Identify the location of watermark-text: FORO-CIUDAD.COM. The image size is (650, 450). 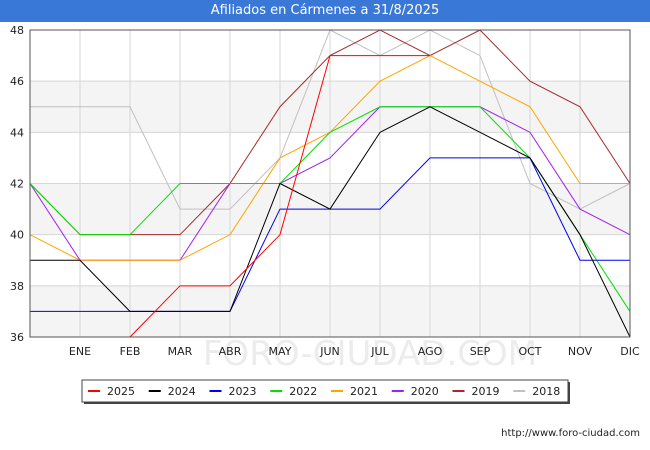
(370, 354).